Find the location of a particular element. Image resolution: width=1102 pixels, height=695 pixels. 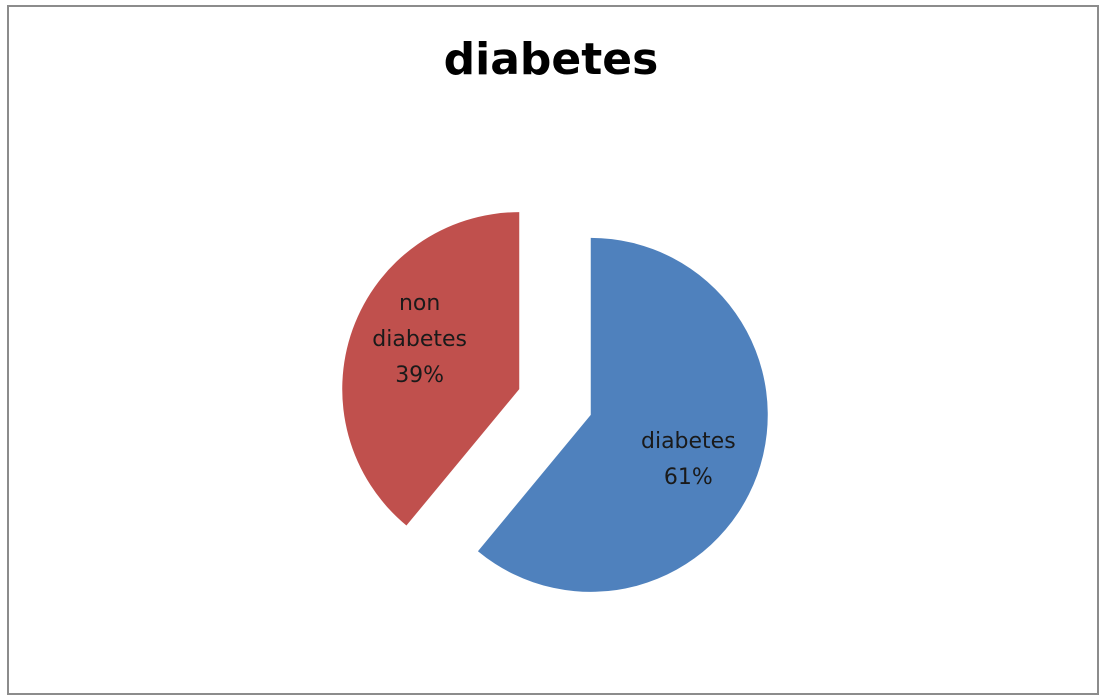

pie-slice-1-label: diabetes 61% is located at coordinates (688, 459).